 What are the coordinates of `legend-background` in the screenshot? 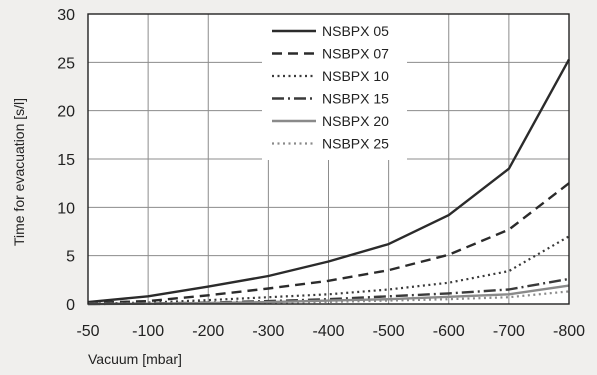 It's located at (334, 87).